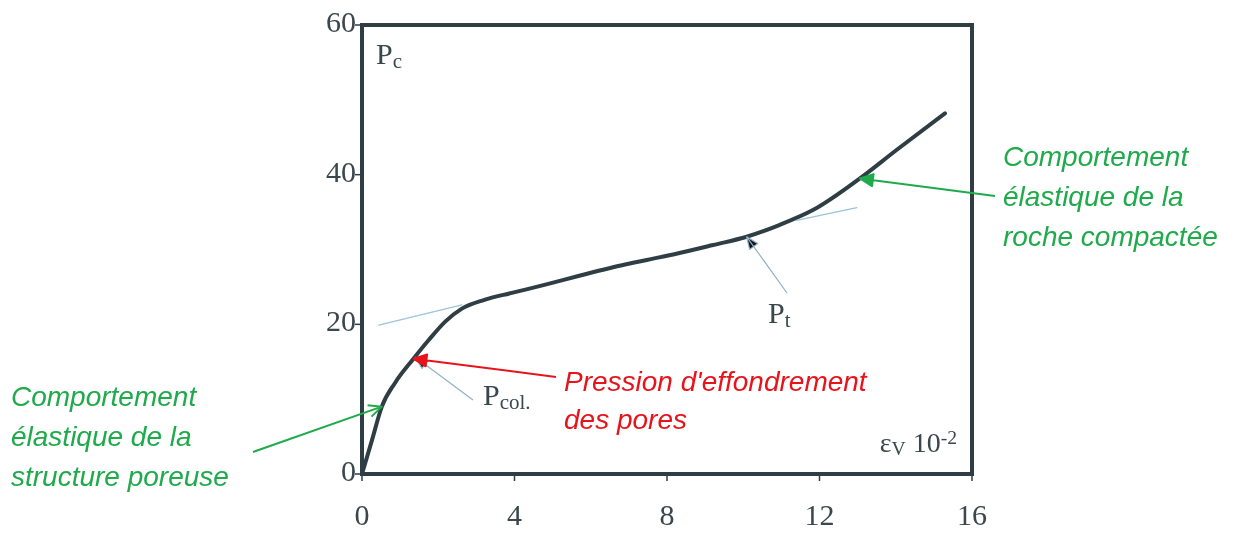 The height and width of the screenshot is (541, 1235). What do you see at coordinates (341, 321) in the screenshot?
I see `y-tick-label: 20` at bounding box center [341, 321].